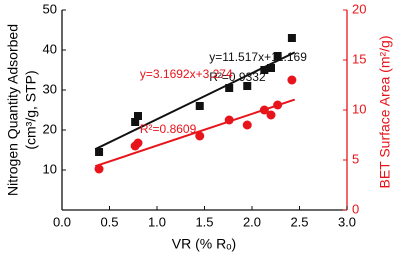 Image resolution: width=400 pixels, height=257 pixels. I want to click on y-tick-label: 30, so click(50, 88).